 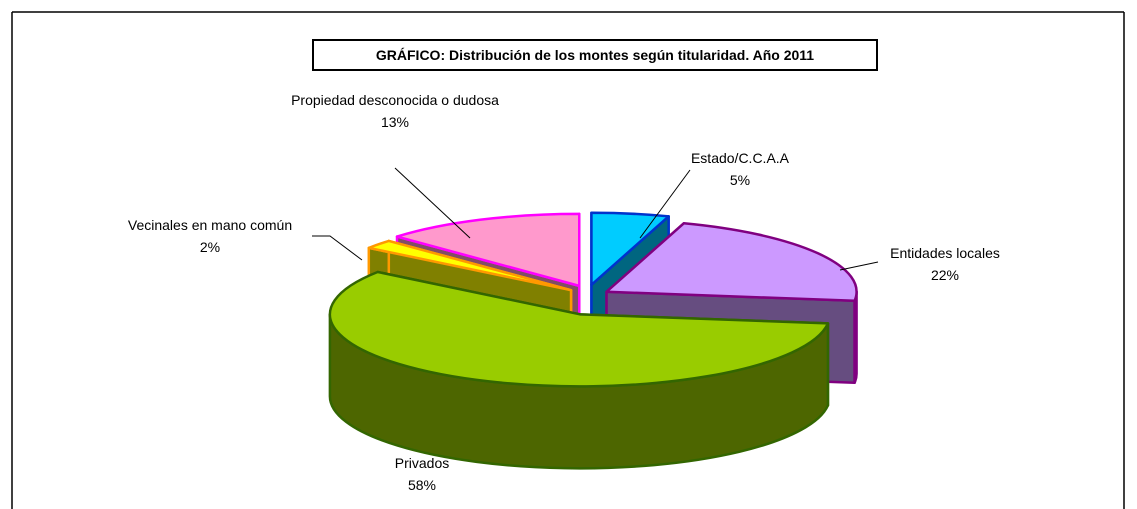 I want to click on slice-label: Privados, so click(x=422, y=463).